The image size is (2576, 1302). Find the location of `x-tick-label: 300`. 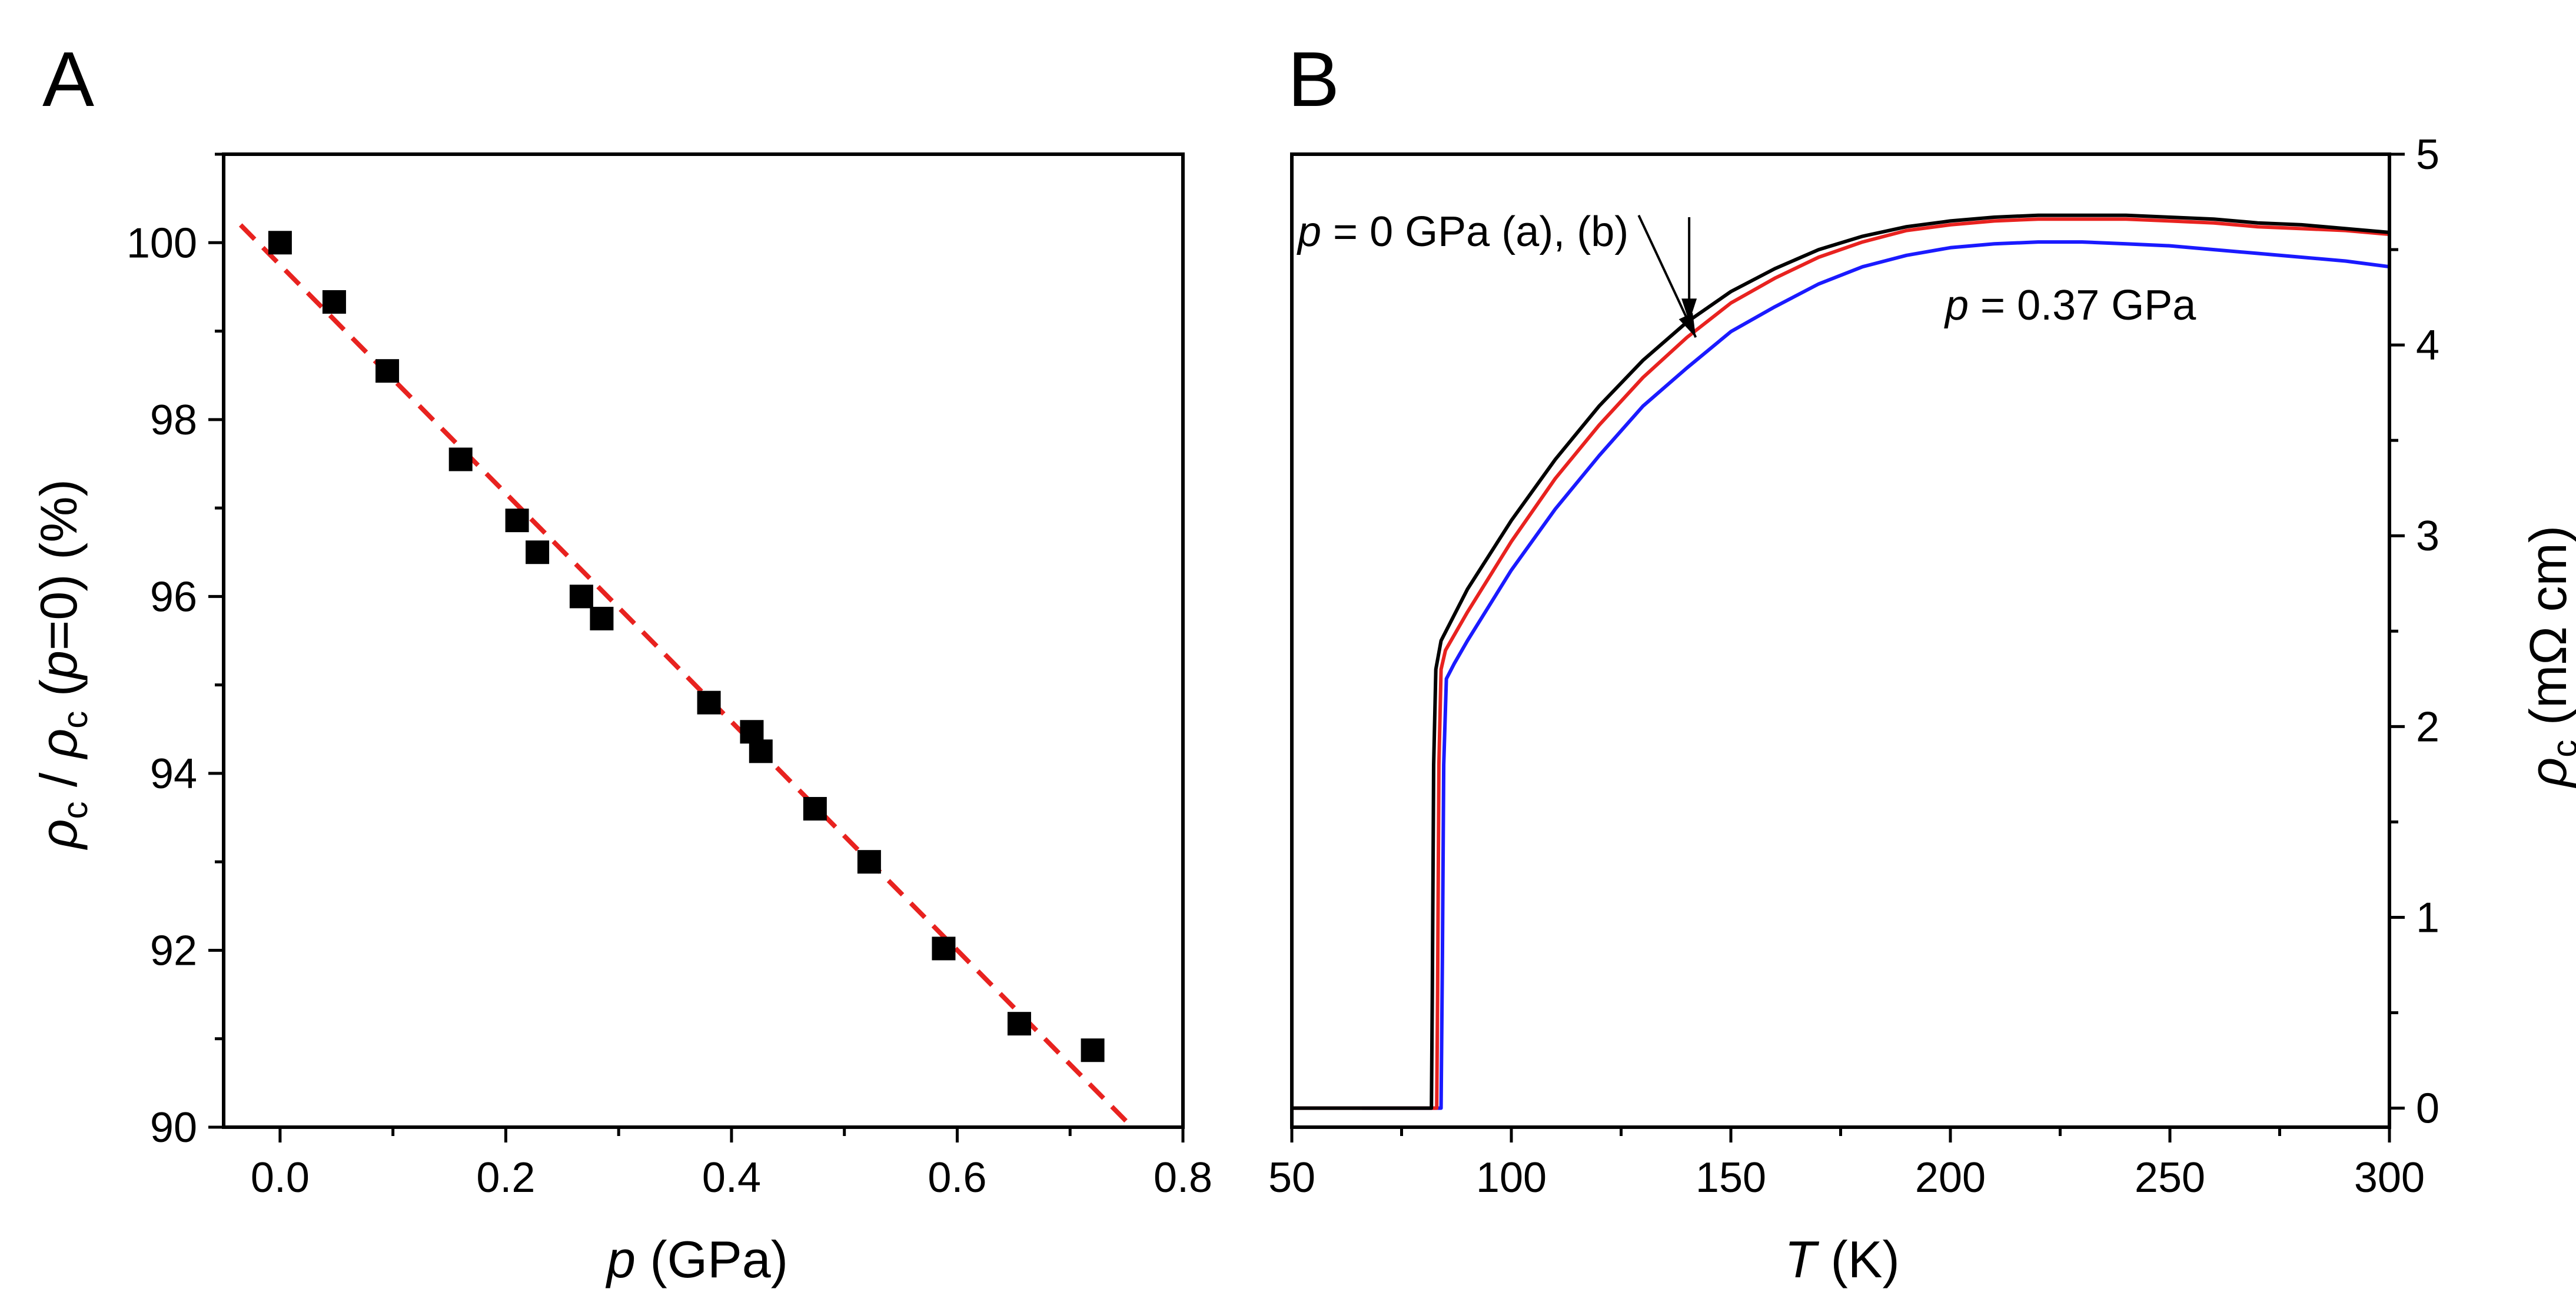

x-tick-label: 300 is located at coordinates (2389, 1177).